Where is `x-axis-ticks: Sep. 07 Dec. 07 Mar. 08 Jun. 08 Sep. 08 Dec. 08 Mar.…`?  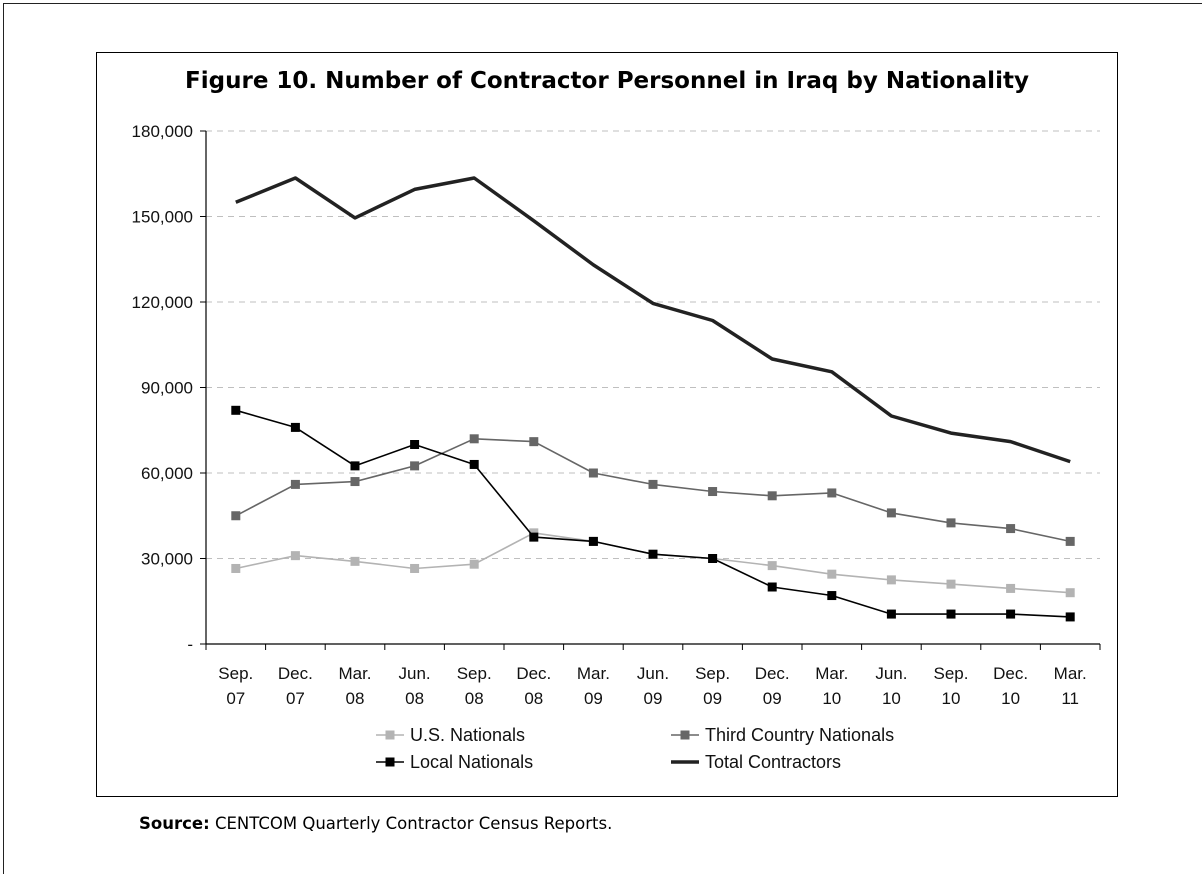
x-axis-ticks: Sep. 07 Dec. 07 Mar. 08 Jun. 08 Sep. 08 Dec. 08 Mar.… is located at coordinates (653, 676).